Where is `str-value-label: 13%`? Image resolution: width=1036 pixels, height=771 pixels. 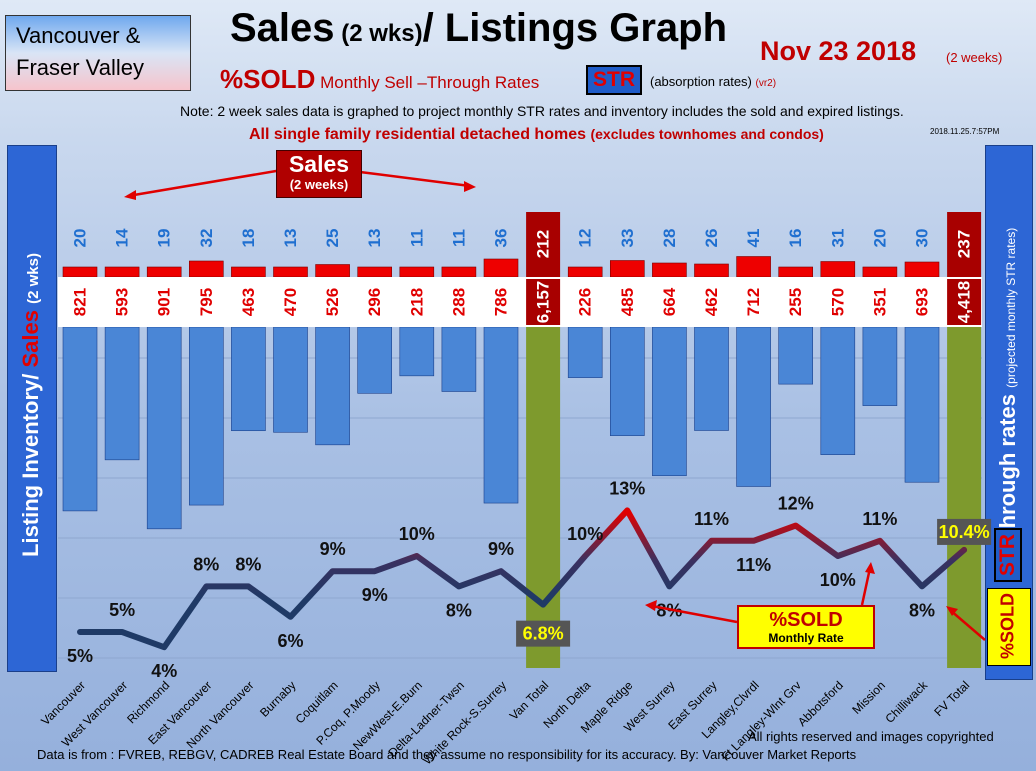 str-value-label: 13% is located at coordinates (627, 488).